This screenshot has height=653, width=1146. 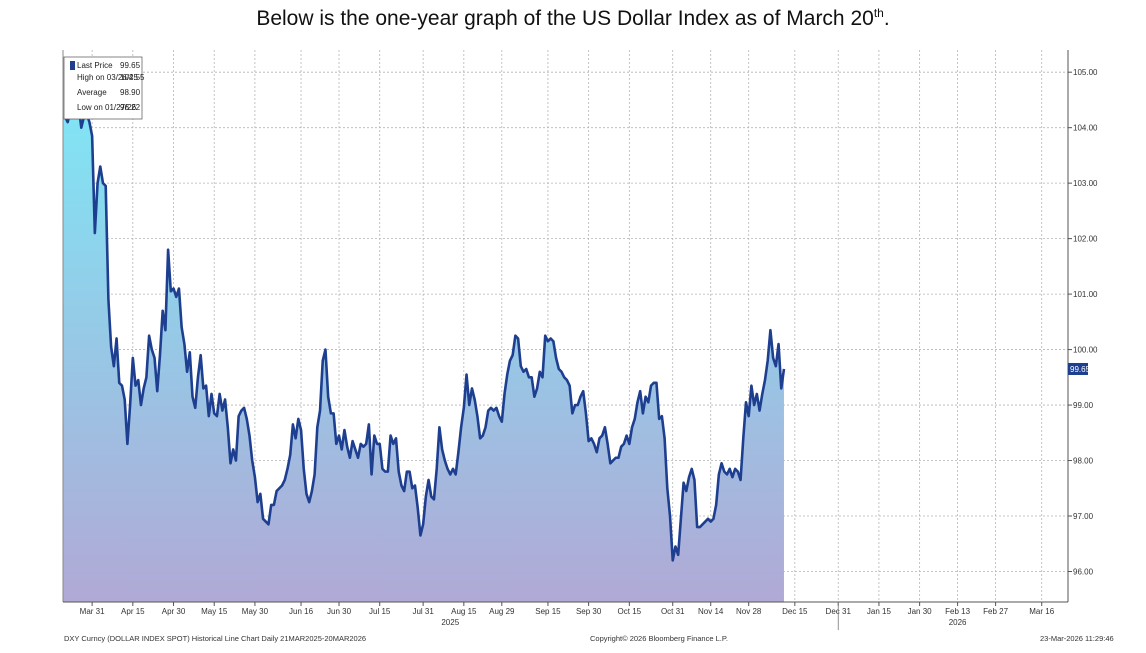 I want to click on x-tick-label: Aug 29, so click(x=502, y=611).